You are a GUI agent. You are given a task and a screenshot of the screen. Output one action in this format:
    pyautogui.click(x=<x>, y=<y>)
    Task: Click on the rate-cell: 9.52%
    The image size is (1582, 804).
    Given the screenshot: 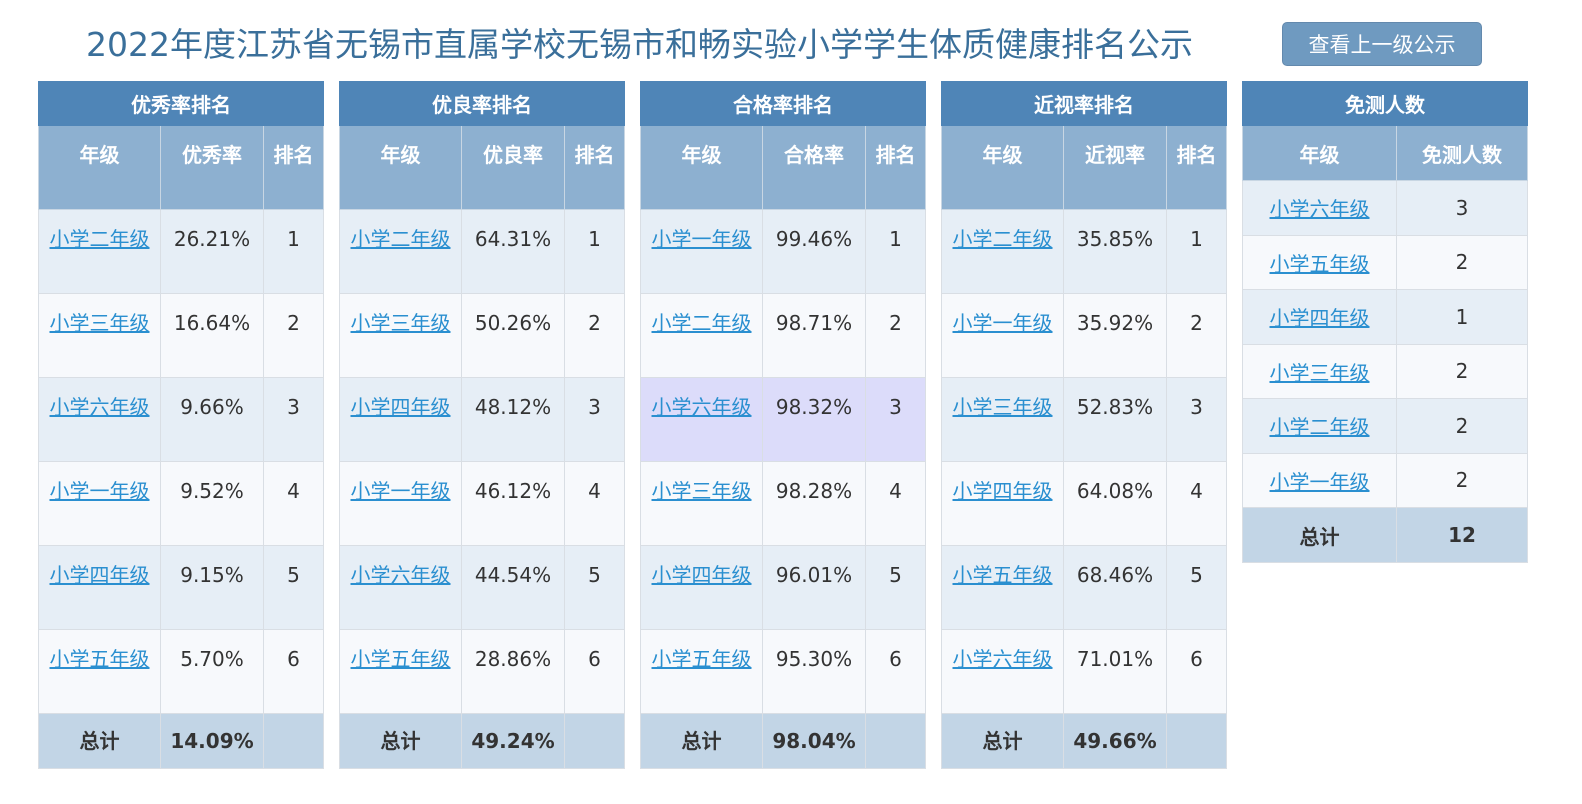 What is the action you would take?
    pyautogui.click(x=212, y=503)
    